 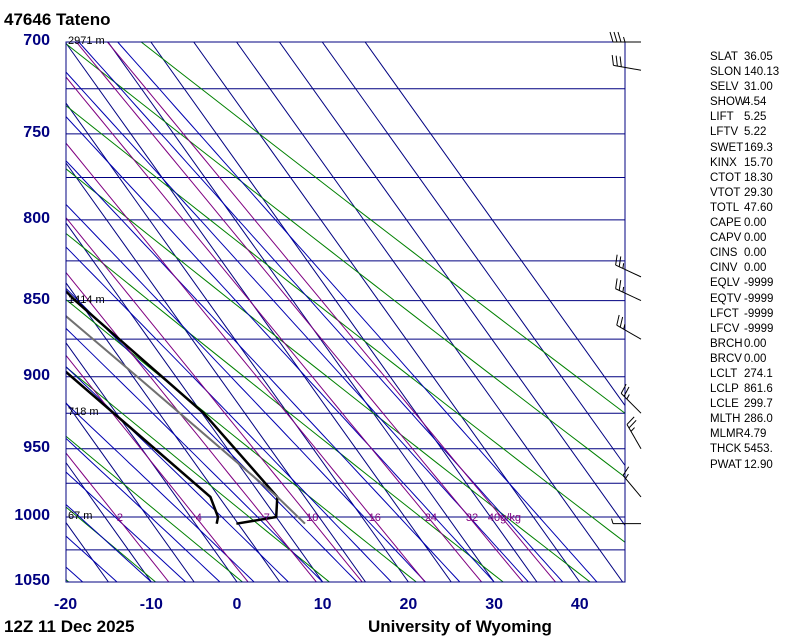 What do you see at coordinates (725, 207) in the screenshot?
I see `index-key: TOTL` at bounding box center [725, 207].